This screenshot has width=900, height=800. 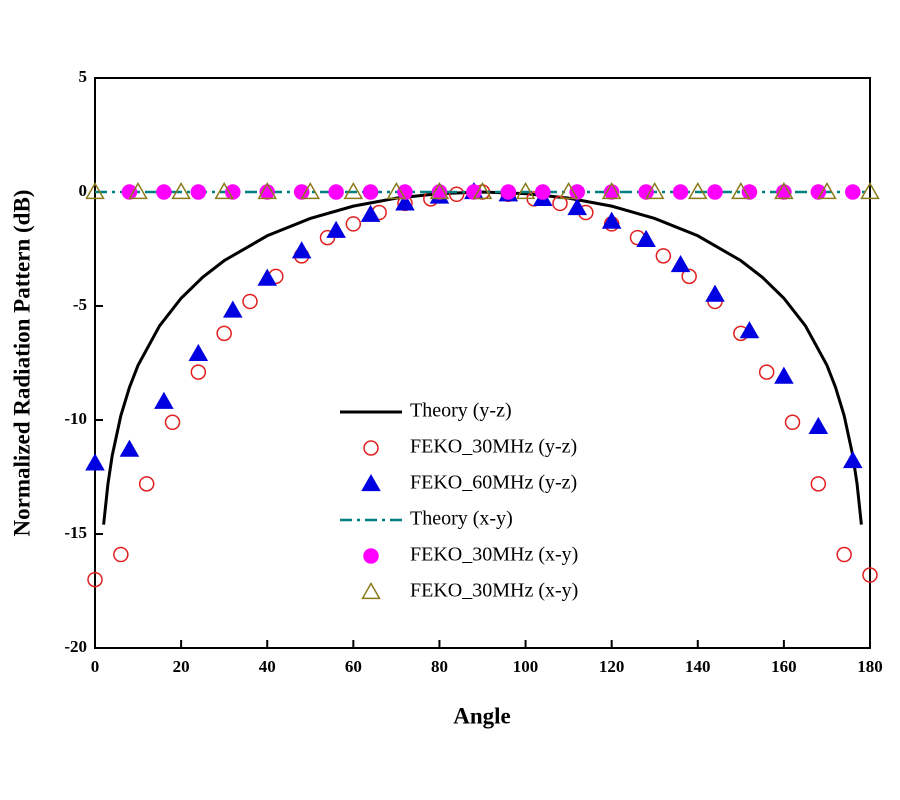 I want to click on y-tick-label: -5, so click(x=80, y=304).